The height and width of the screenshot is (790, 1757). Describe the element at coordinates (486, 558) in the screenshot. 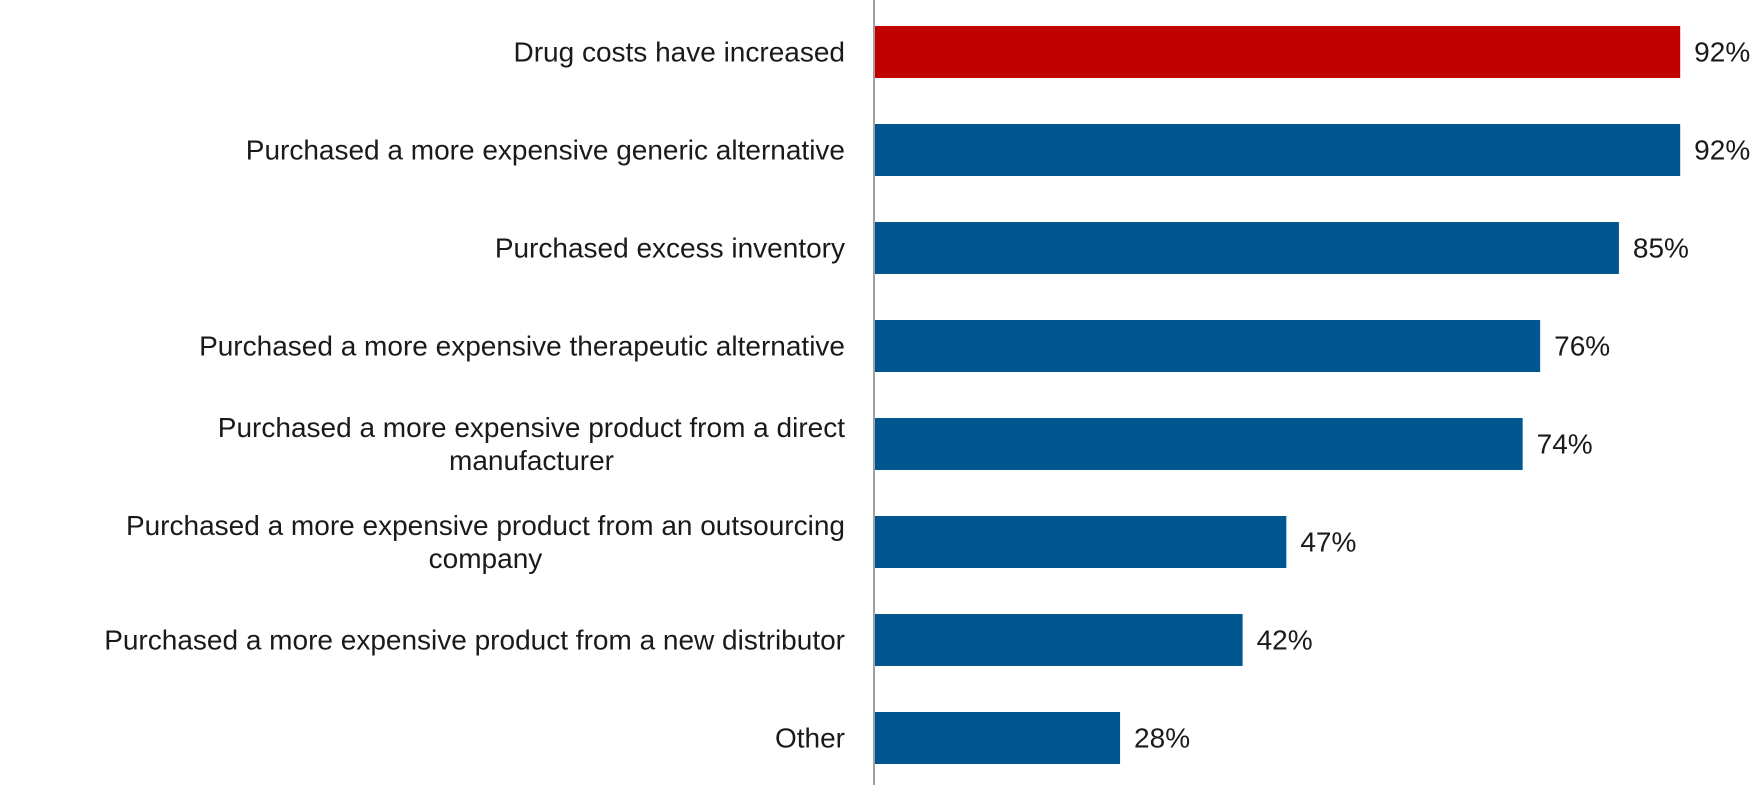

I see `category-label-5-line-1: company` at that location.